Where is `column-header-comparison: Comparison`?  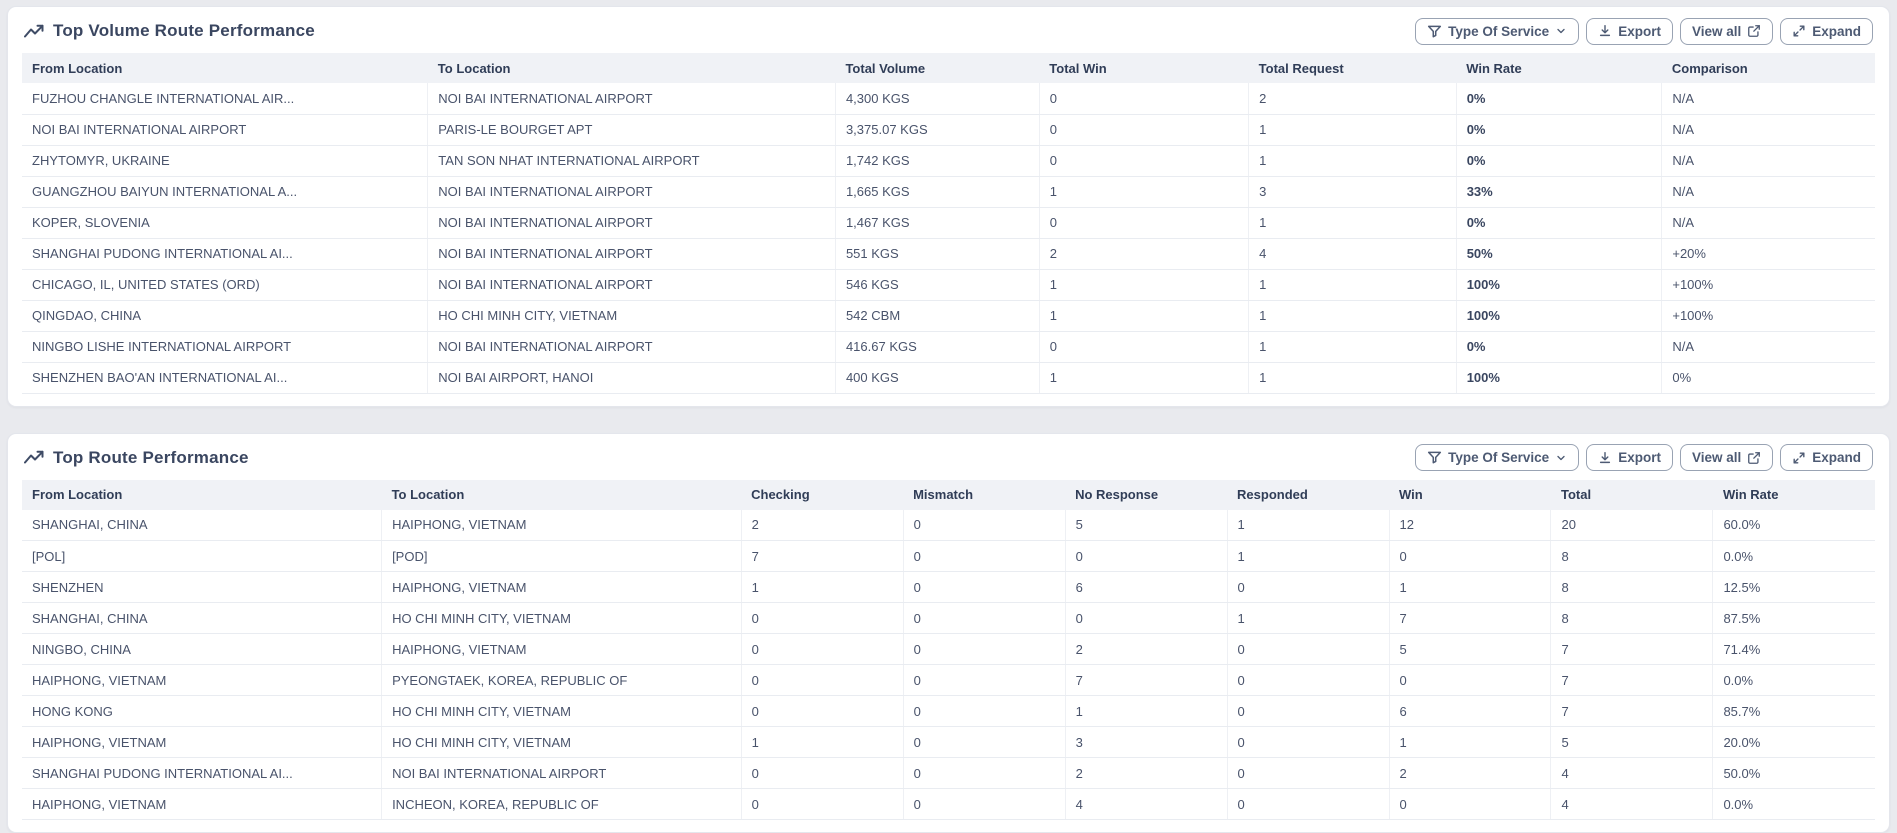 column-header-comparison: Comparison is located at coordinates (1768, 68).